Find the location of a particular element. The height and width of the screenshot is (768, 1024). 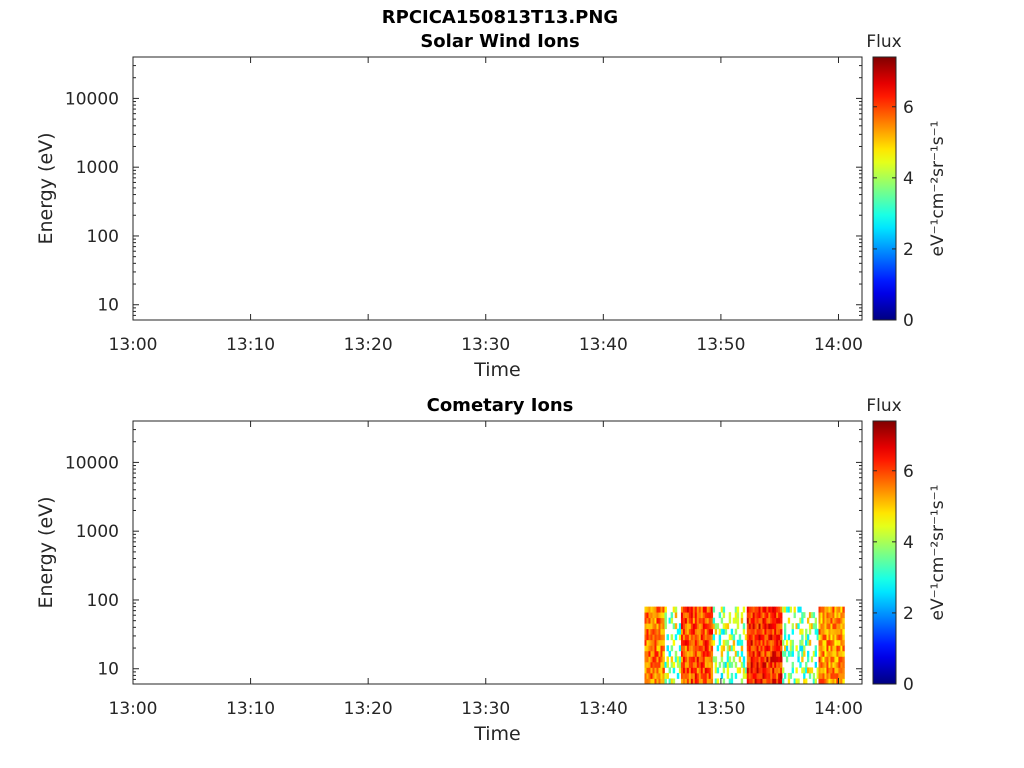

x-tick-label: 14:00 is located at coordinates (838, 709).